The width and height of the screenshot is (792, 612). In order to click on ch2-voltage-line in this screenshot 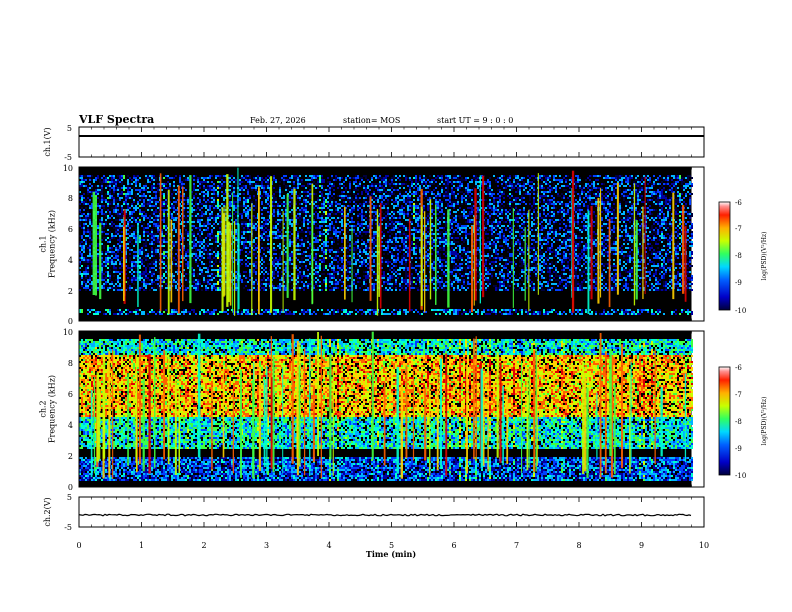, I will do `click(385, 515)`.